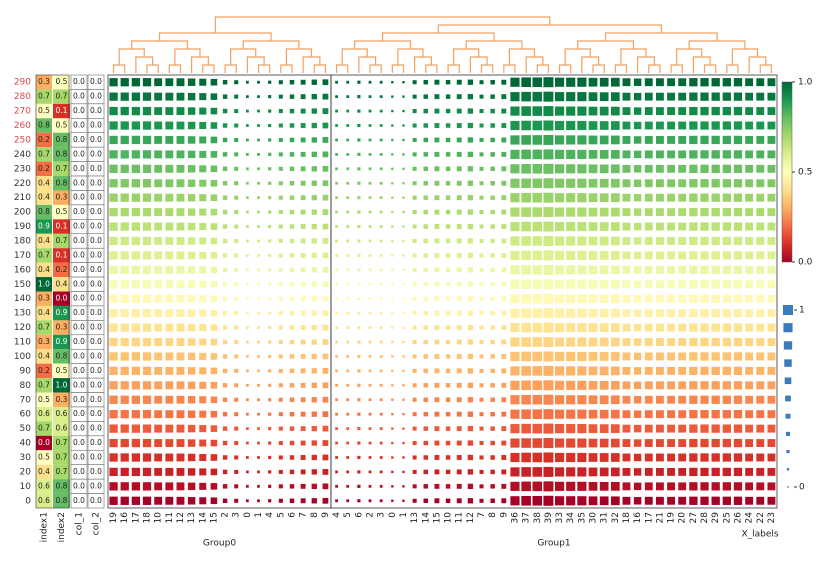 The image size is (836, 580). Describe the element at coordinates (788, 381) in the screenshot. I see `size-legend-square` at that location.